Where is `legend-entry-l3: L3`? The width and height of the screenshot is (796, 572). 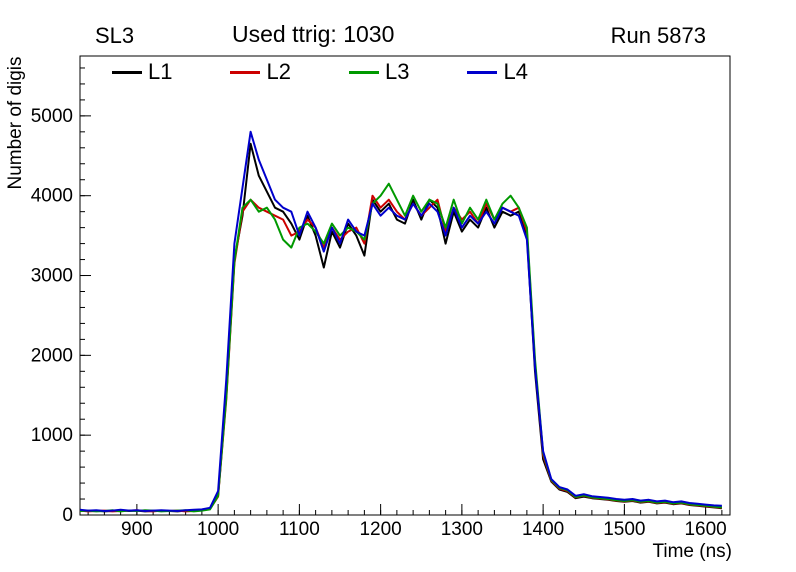
legend-entry-l3: L3 is located at coordinates (379, 72).